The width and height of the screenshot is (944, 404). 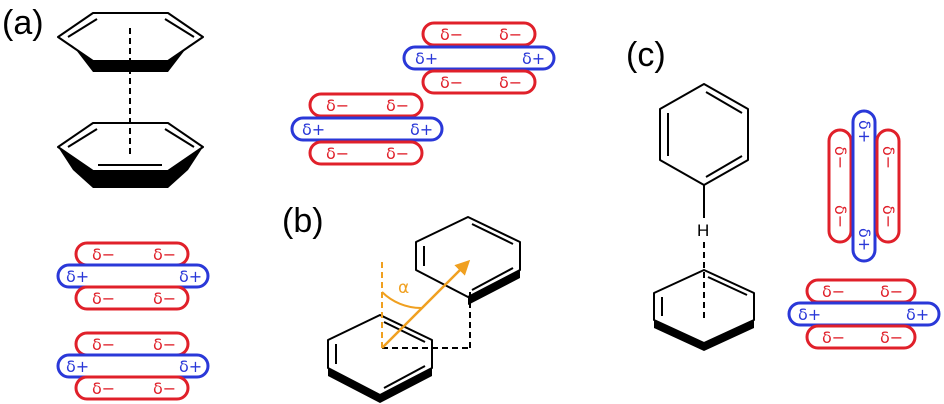 What do you see at coordinates (704, 310) in the screenshot?
I see `benzene-ring-horizontal` at bounding box center [704, 310].